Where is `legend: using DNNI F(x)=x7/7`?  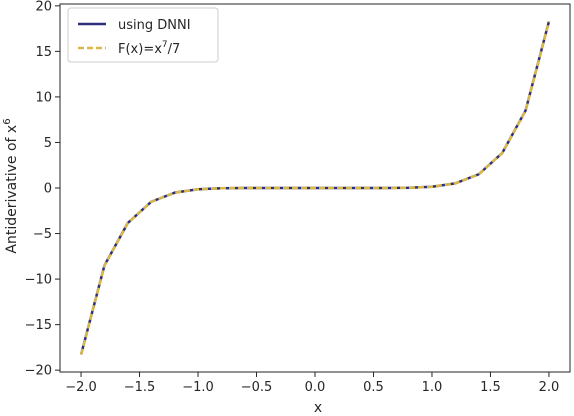 legend: using DNNI F(x)=x7/7 is located at coordinates (143, 35).